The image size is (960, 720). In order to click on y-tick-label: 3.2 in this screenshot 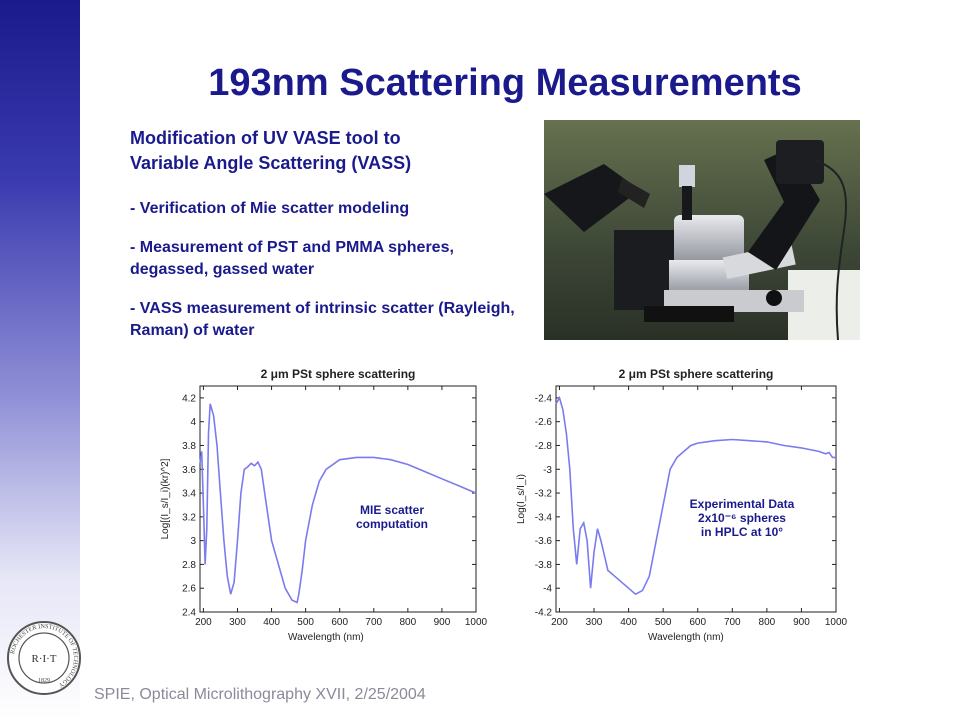, I will do `click(189, 517)`.